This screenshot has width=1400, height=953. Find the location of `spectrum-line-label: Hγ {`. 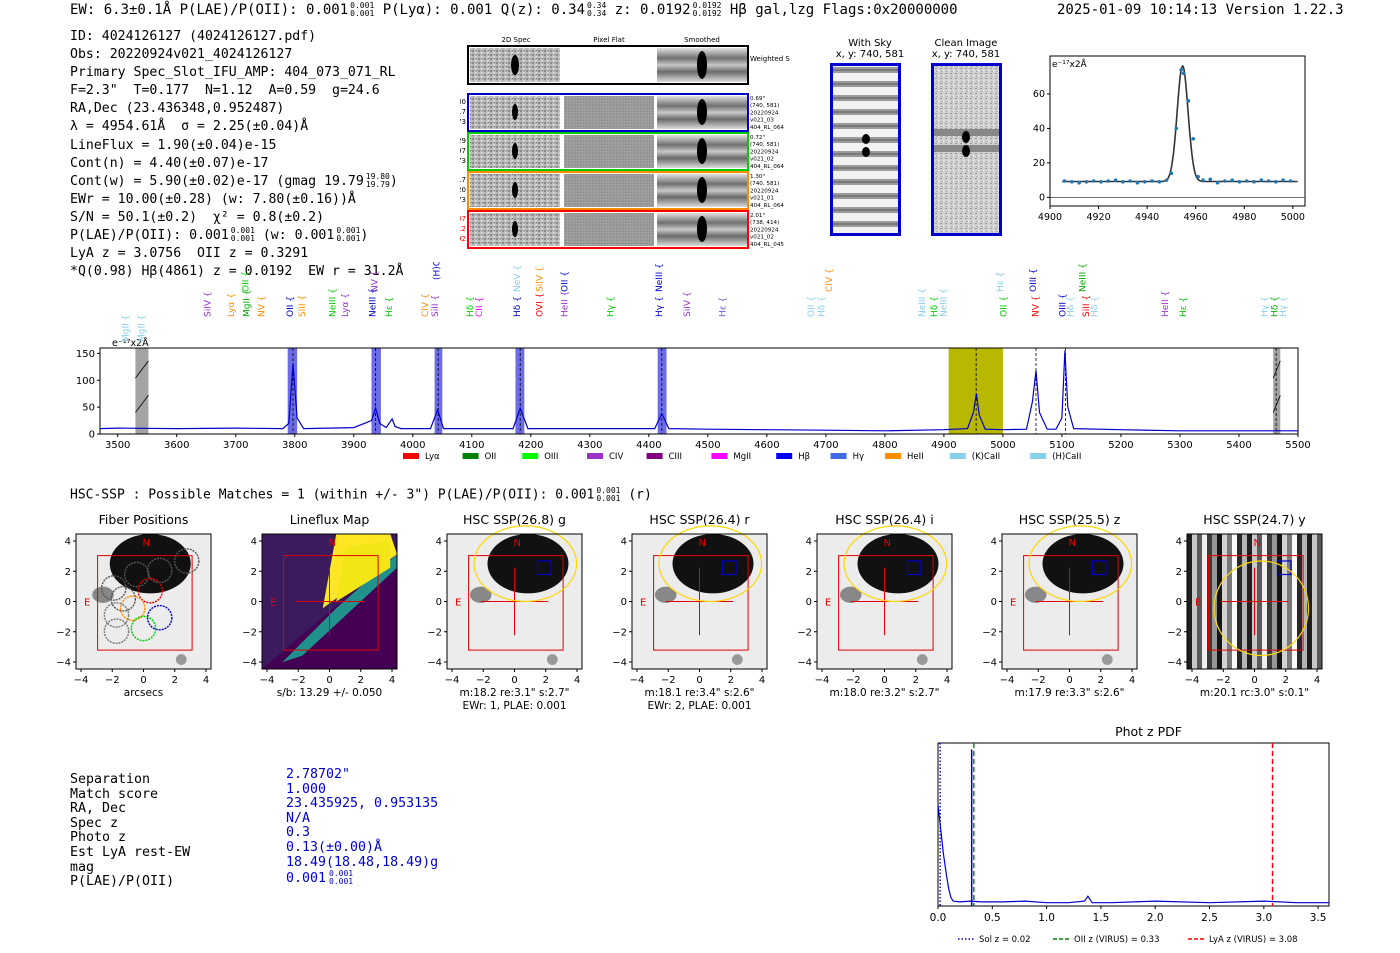

spectrum-line-label: Hγ { is located at coordinates (1284, 306).